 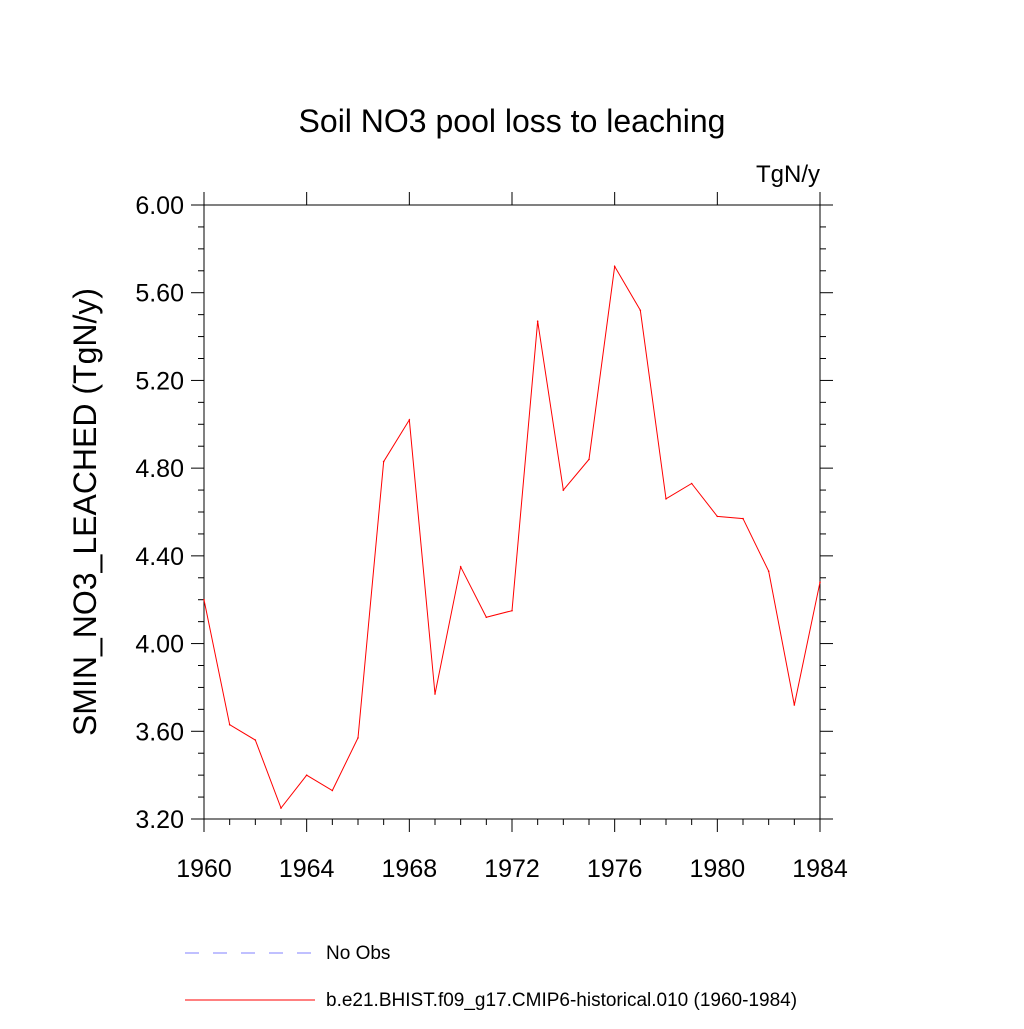 What do you see at coordinates (718, 869) in the screenshot?
I see `x-tick-label: 1980` at bounding box center [718, 869].